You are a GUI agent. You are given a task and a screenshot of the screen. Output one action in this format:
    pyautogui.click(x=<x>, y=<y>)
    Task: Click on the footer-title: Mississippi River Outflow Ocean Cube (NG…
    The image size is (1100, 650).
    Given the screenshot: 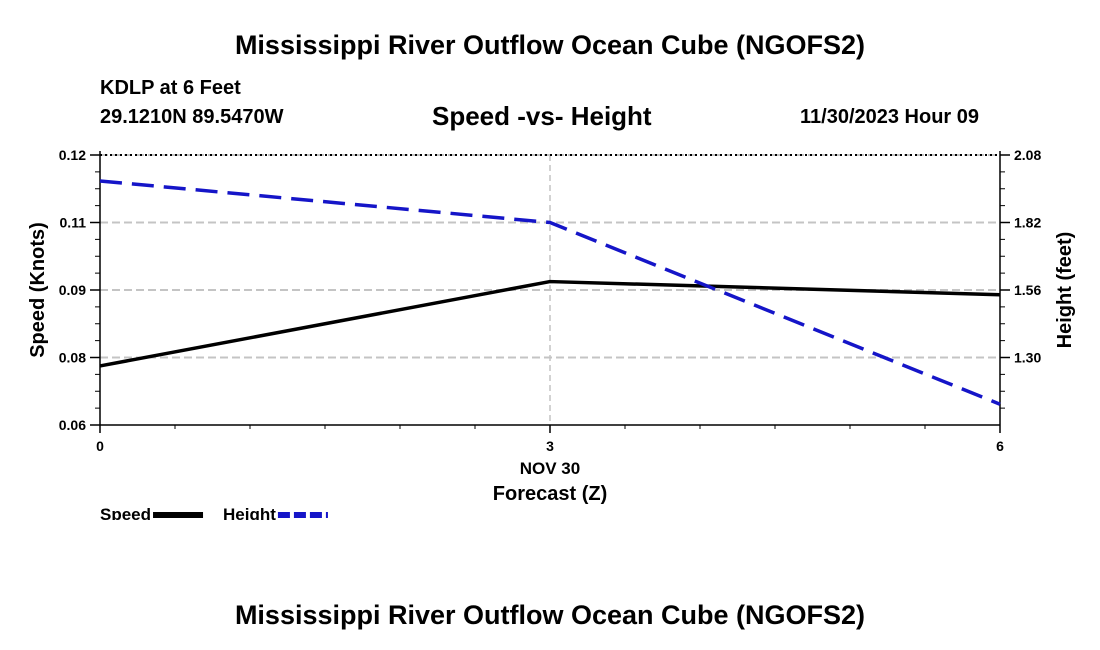 What is the action you would take?
    pyautogui.click(x=550, y=615)
    